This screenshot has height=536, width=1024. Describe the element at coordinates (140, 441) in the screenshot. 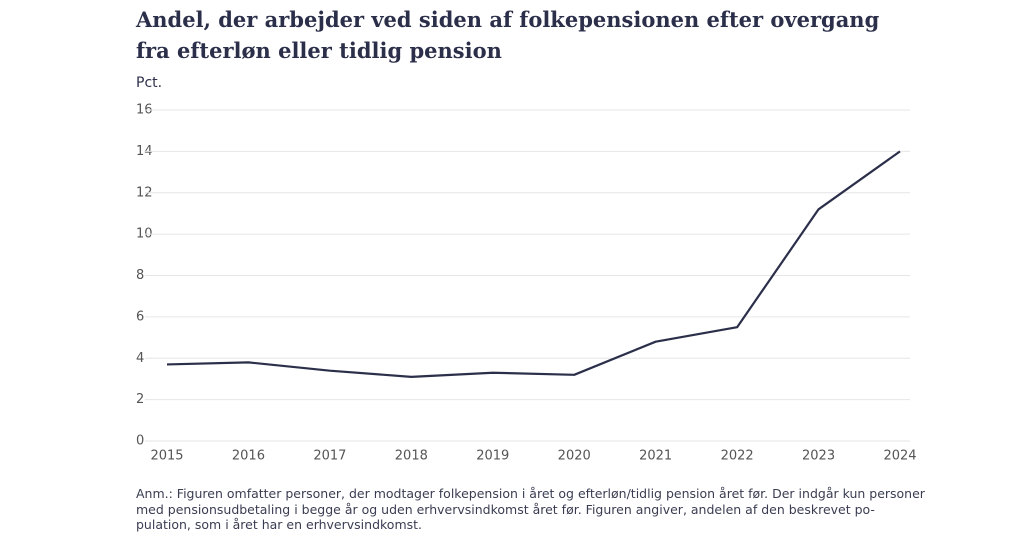

I see `y-tick-label: 0` at that location.